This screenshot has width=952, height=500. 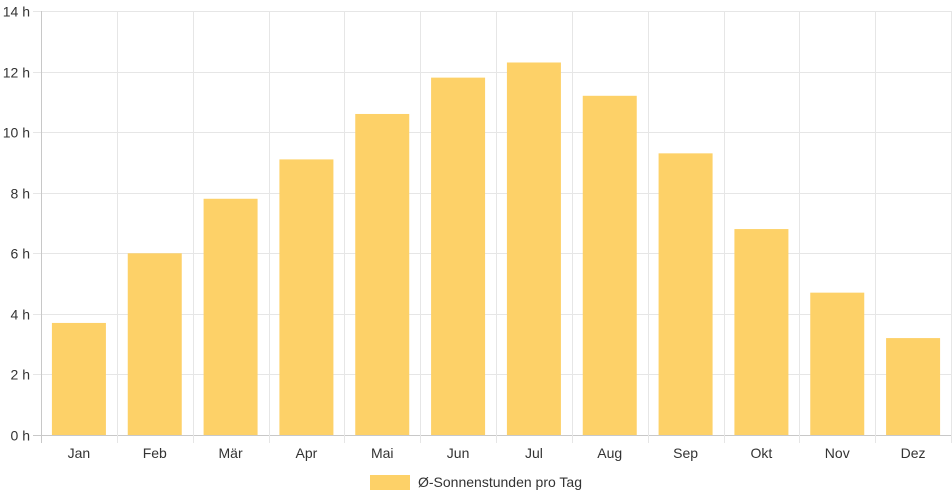 What do you see at coordinates (534, 453) in the screenshot?
I see `x-tick-label: Jul` at bounding box center [534, 453].